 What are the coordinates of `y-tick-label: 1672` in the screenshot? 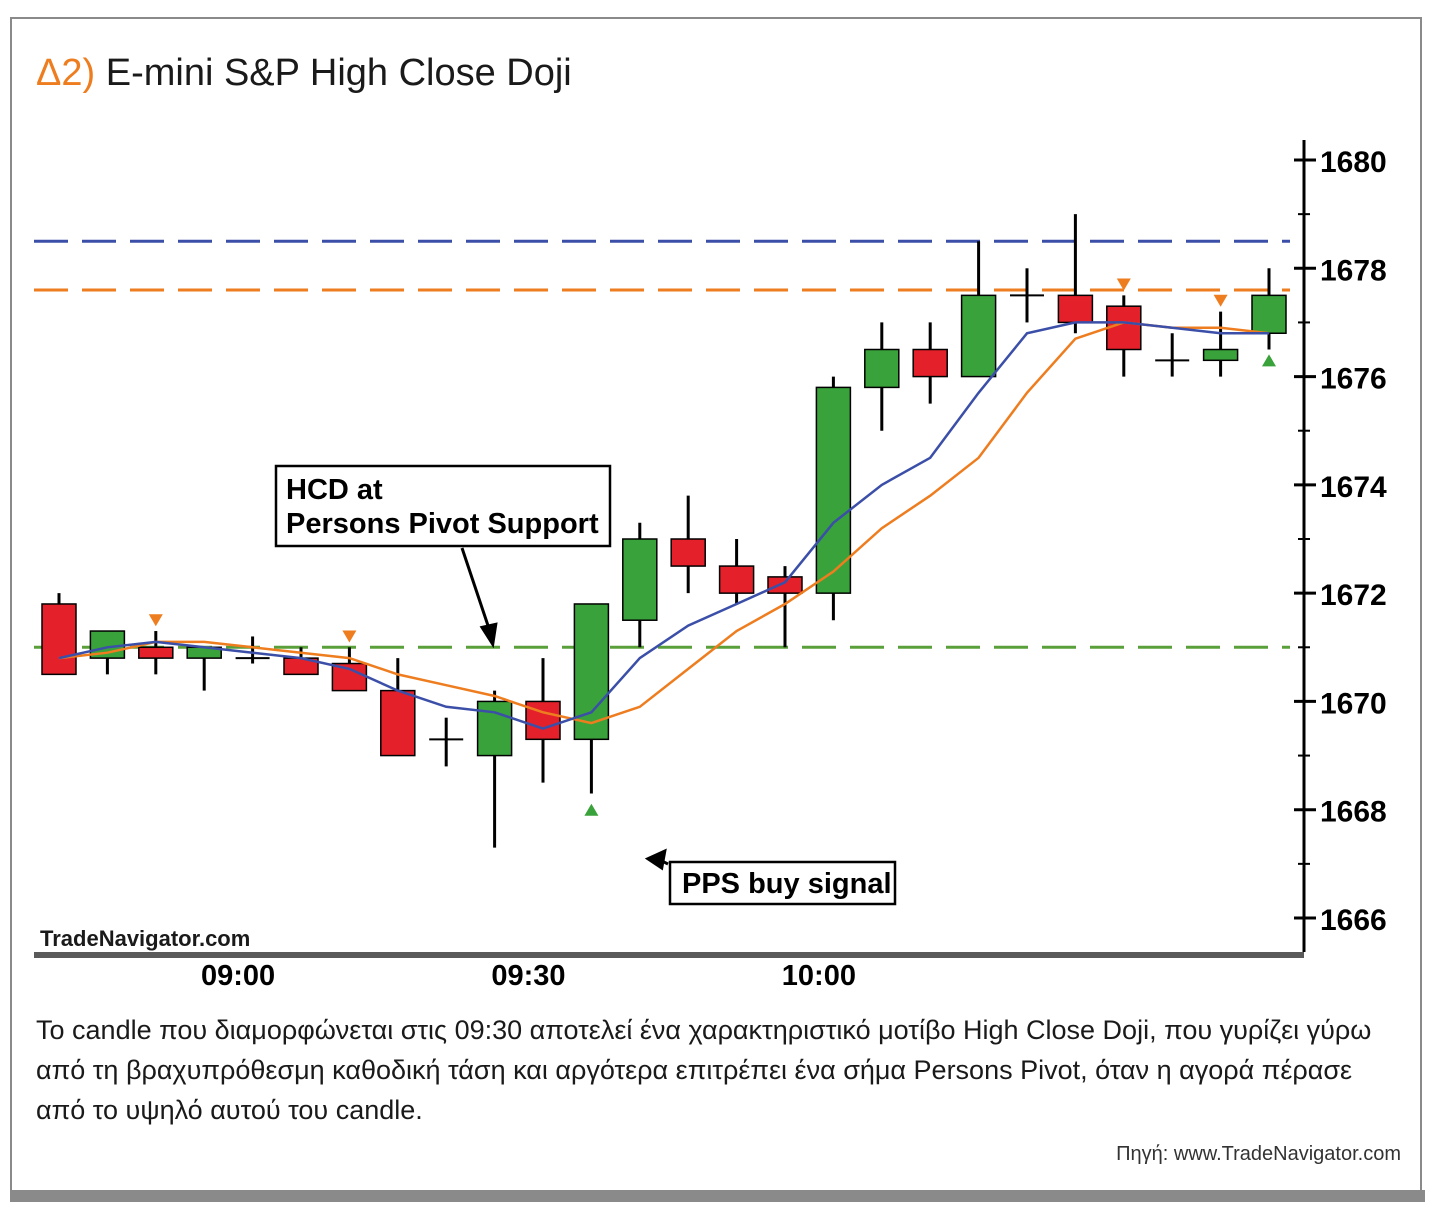 It's located at (1353, 595).